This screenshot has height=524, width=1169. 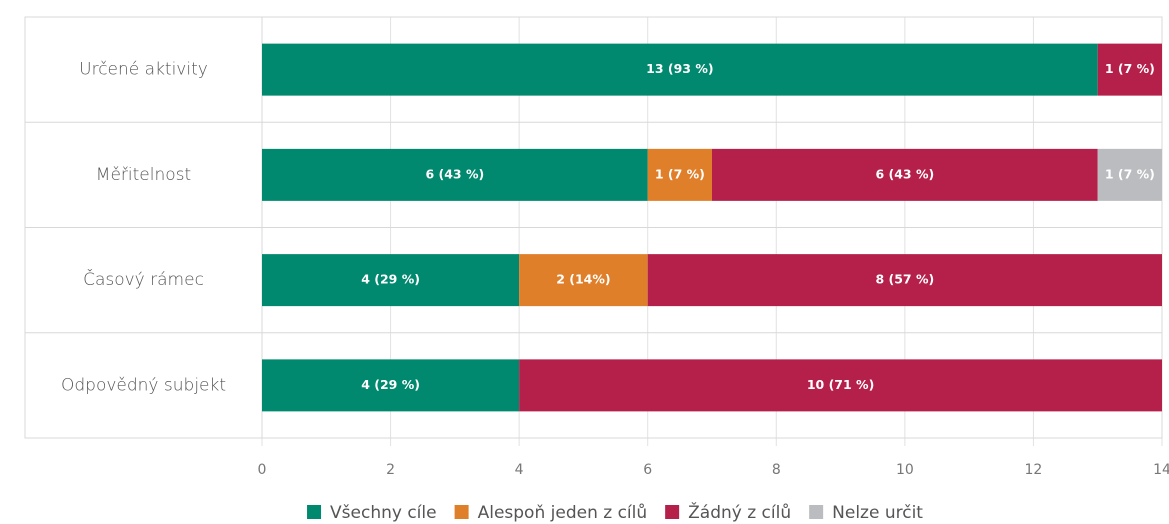 I want to click on value-label: 2 (14%), so click(x=583, y=279).